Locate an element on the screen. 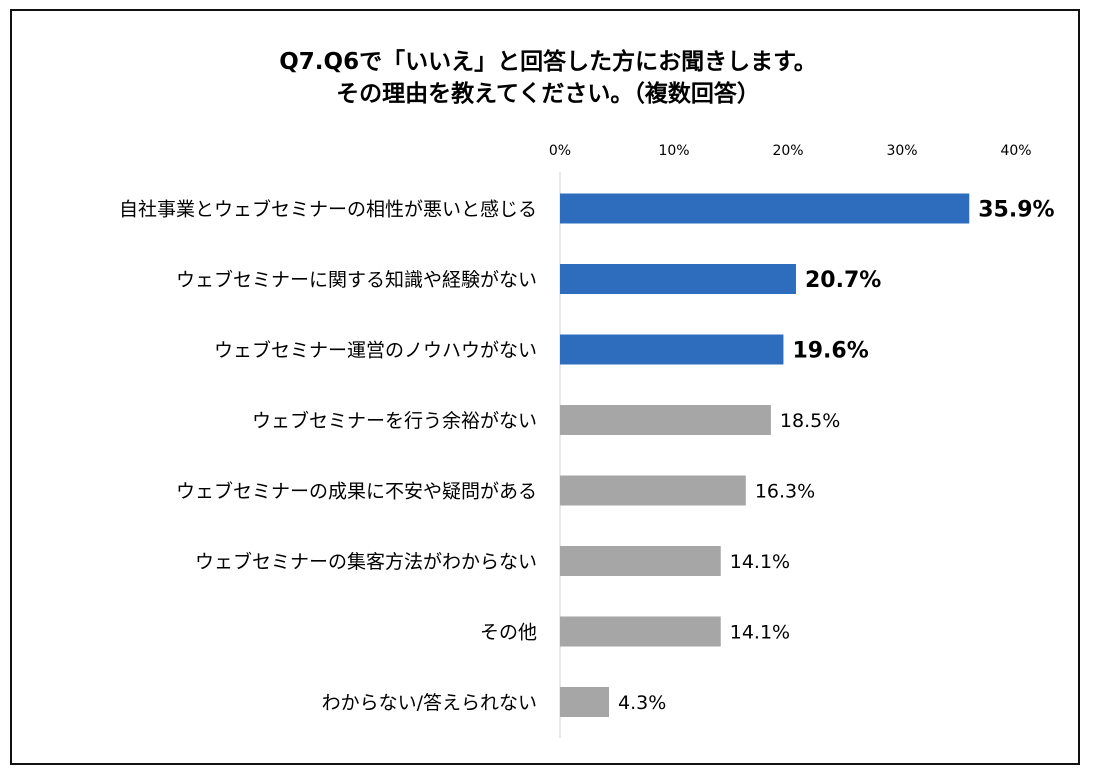 This screenshot has width=1096, height=782. x-tick-label: 10% is located at coordinates (673, 151).